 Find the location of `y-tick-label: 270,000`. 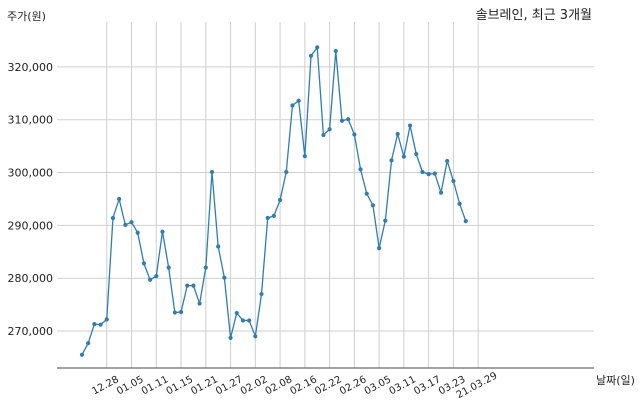

y-tick-label: 270,000 is located at coordinates (31, 331).